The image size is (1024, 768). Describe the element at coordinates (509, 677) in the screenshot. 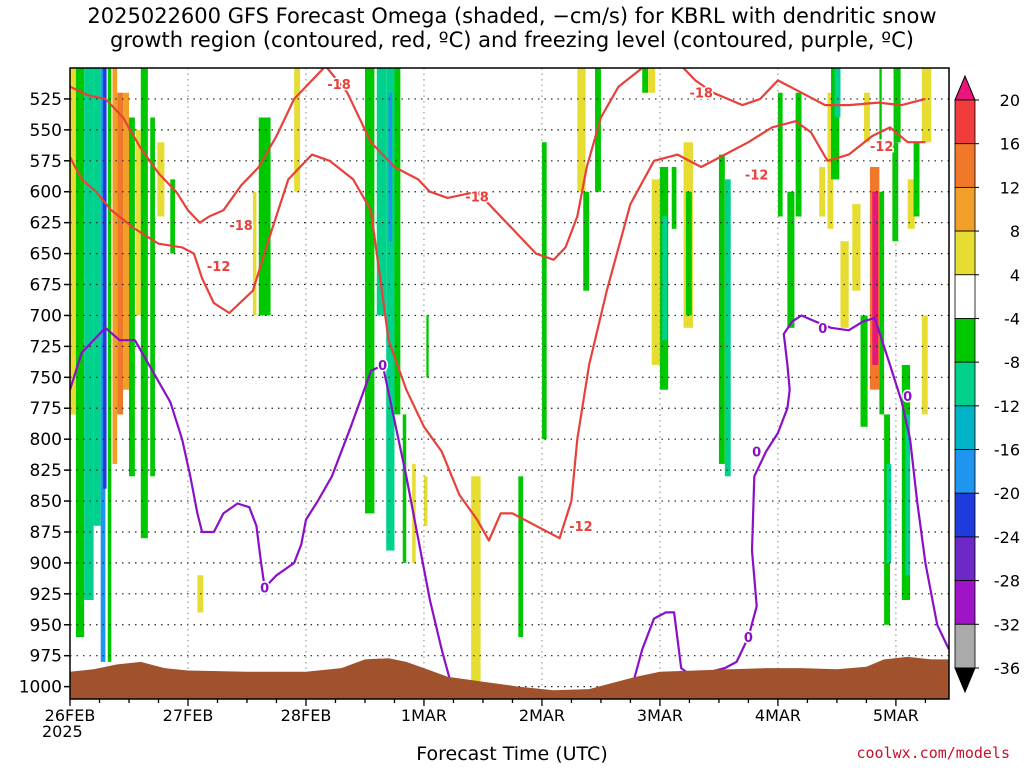

I see `terrain-fill` at that location.